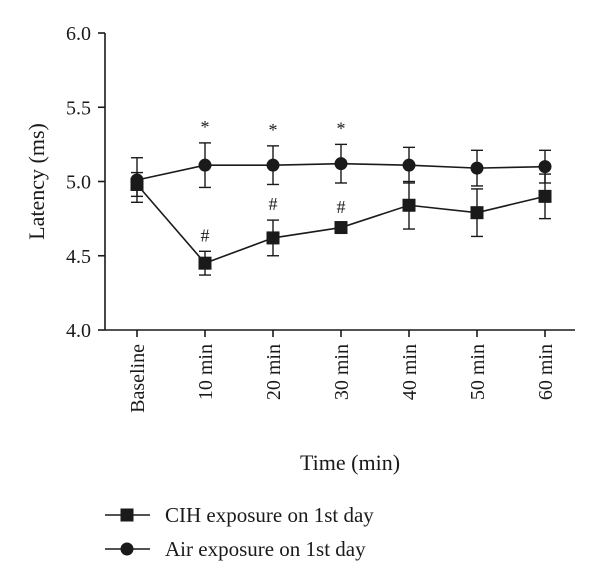 The height and width of the screenshot is (584, 600). What do you see at coordinates (265, 549) in the screenshot?
I see `legend-label: Air exposure on 1st day` at bounding box center [265, 549].